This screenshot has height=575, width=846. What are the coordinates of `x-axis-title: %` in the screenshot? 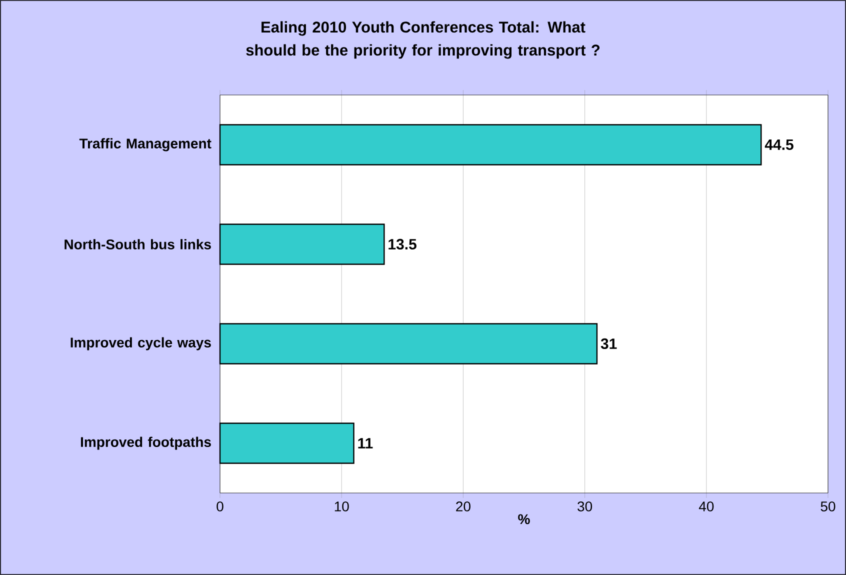 It's located at (524, 519).